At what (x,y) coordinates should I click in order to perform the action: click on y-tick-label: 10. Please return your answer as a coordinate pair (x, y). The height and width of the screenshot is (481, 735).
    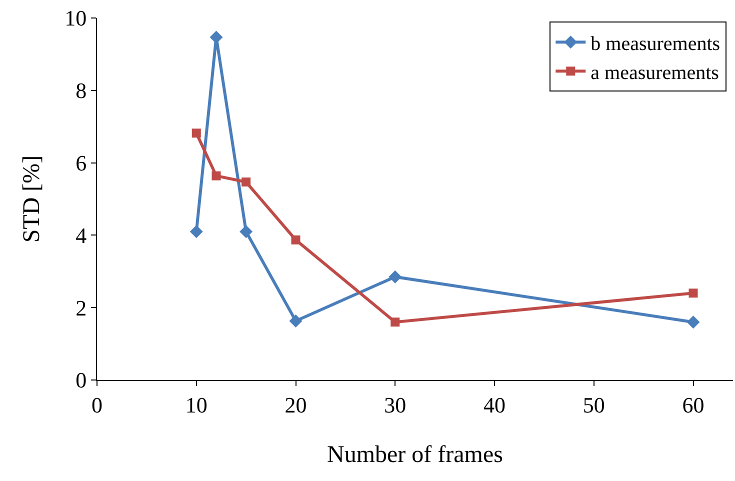
    Looking at the image, I should click on (75, 18).